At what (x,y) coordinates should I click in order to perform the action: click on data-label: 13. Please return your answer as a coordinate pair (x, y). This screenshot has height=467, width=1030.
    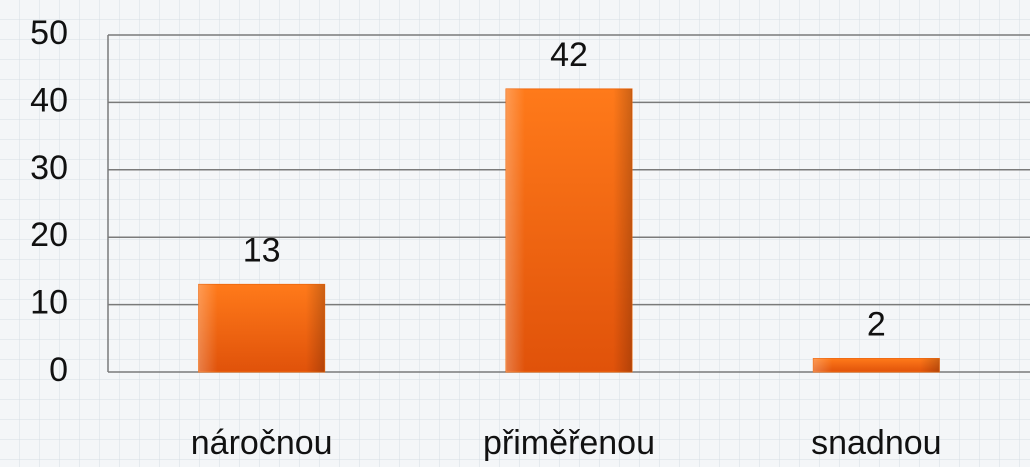
    Looking at the image, I should click on (262, 250).